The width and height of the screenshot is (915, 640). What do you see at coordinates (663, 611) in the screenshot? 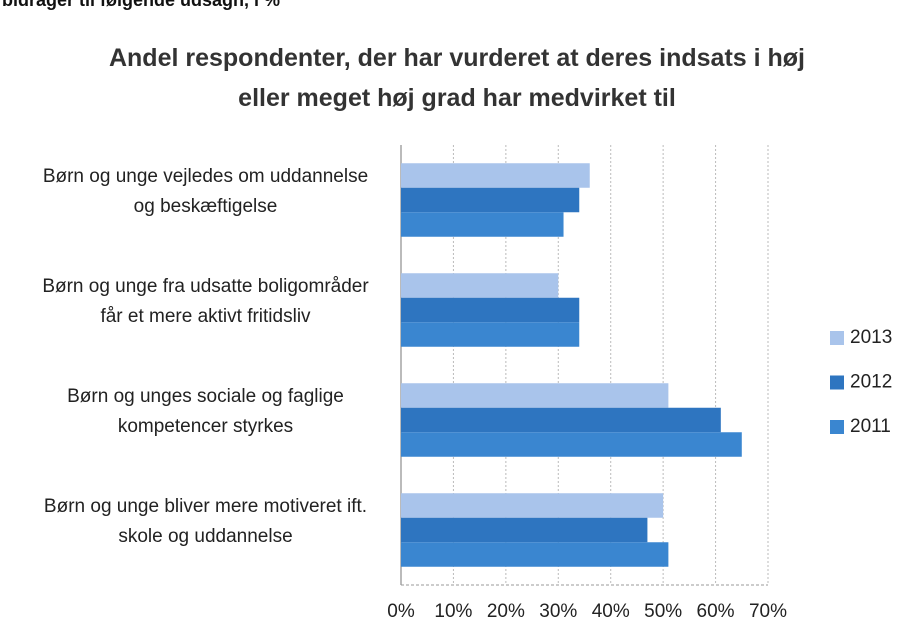
I see `x-tick-label: 50%` at bounding box center [663, 611].